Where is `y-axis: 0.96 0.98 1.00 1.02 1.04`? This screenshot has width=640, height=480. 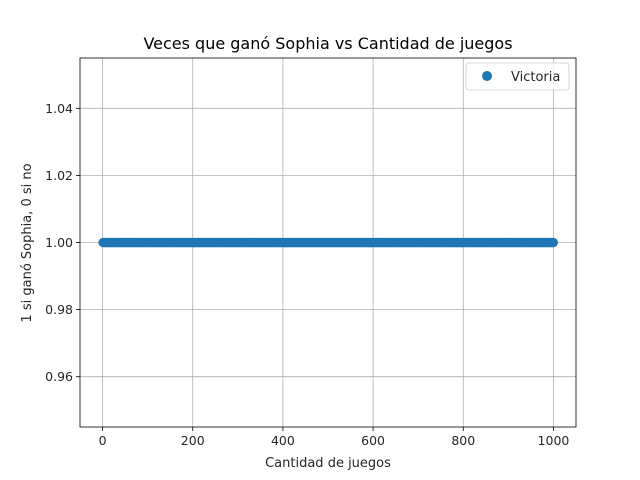
y-axis: 0.96 0.98 1.00 1.02 1.04 is located at coordinates (62, 242).